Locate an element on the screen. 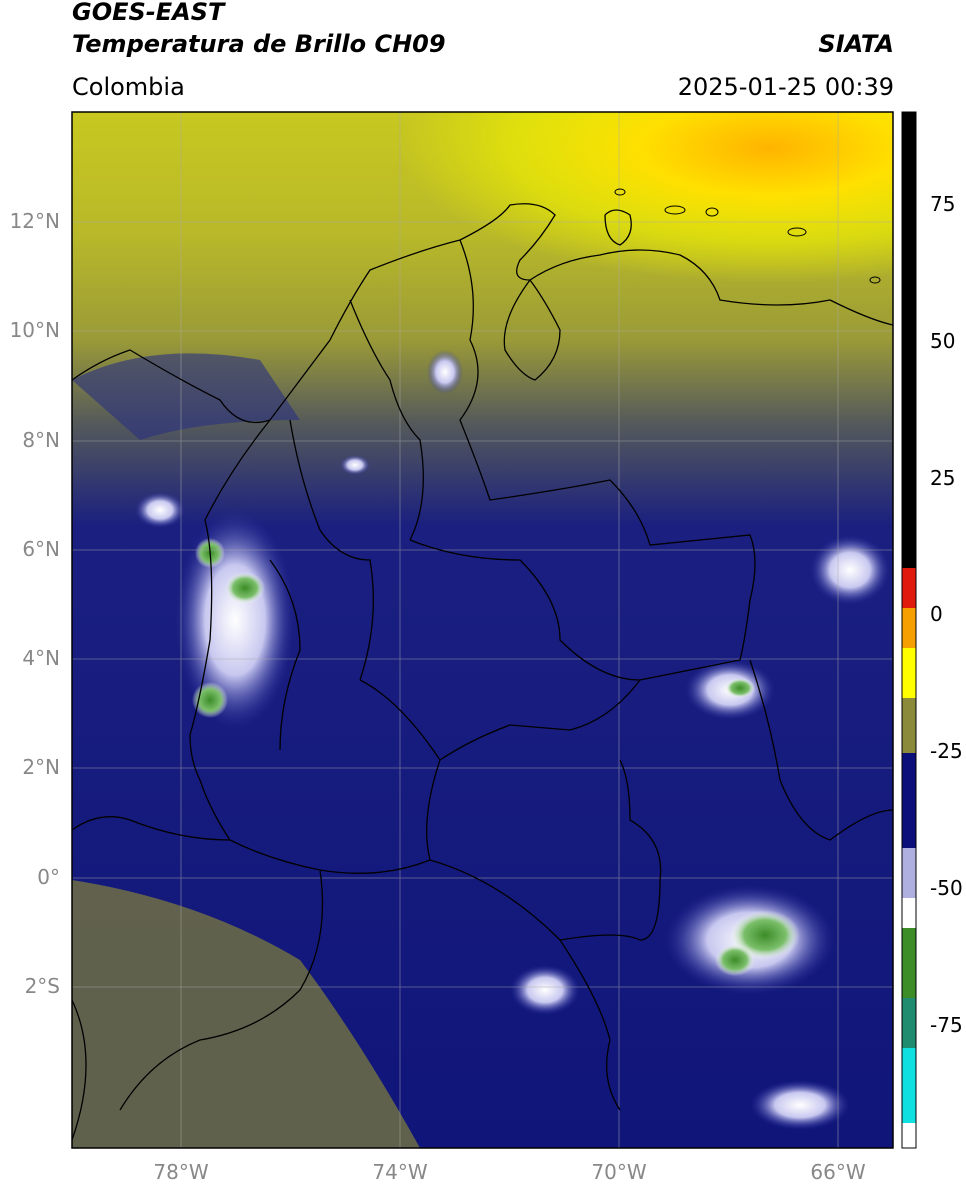 The image size is (966, 1190). lon-tick: 66°W is located at coordinates (838, 1172).